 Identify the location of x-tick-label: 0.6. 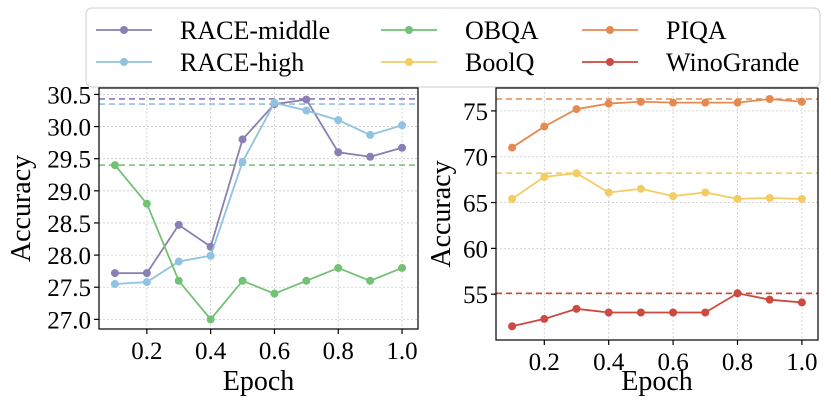
(274, 351).